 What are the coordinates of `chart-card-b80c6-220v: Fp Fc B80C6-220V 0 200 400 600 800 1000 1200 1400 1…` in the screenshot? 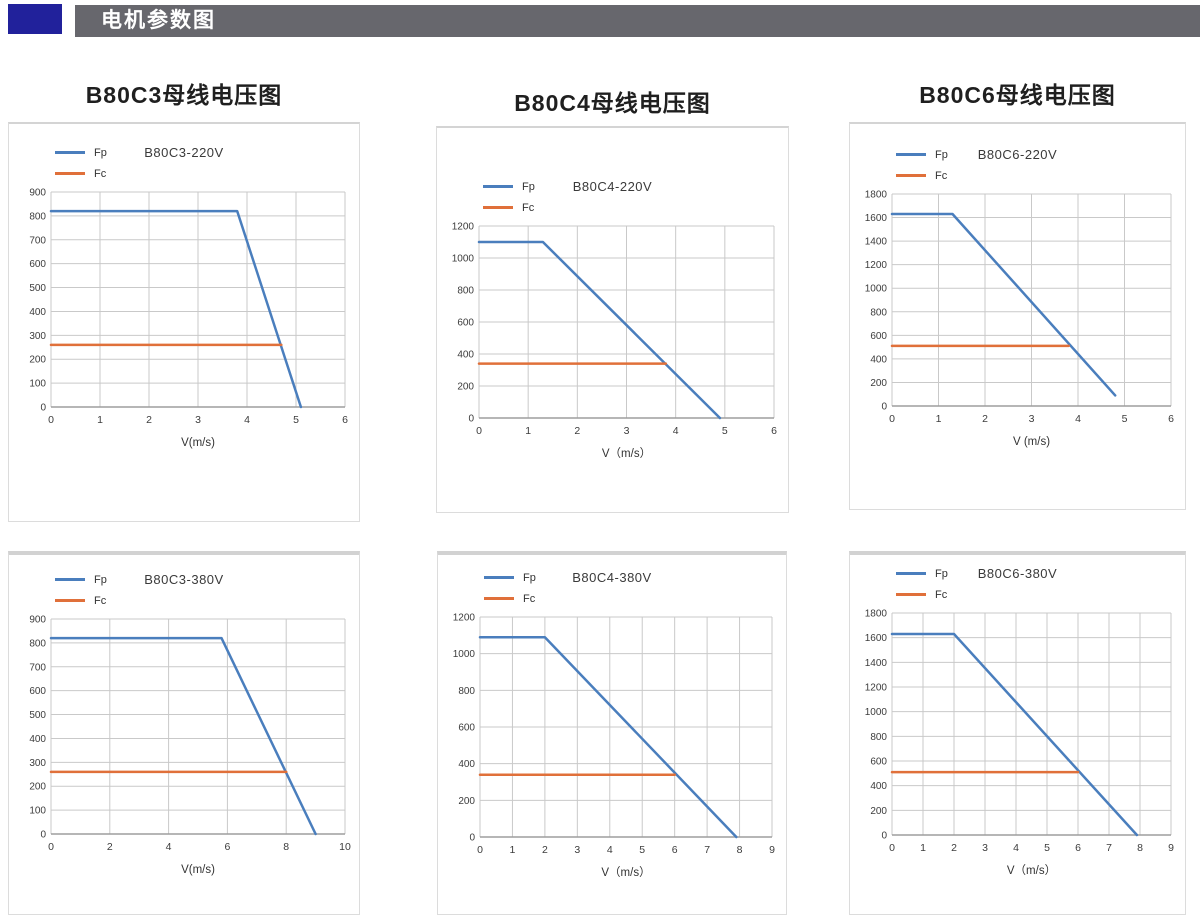 It's located at (1017, 316).